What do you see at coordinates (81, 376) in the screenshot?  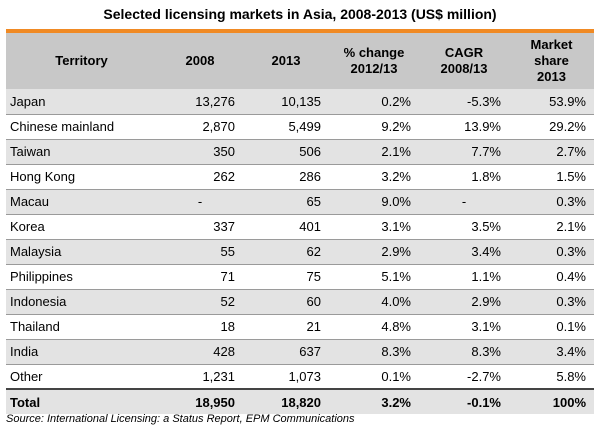 I see `cell-territory: Other` at bounding box center [81, 376].